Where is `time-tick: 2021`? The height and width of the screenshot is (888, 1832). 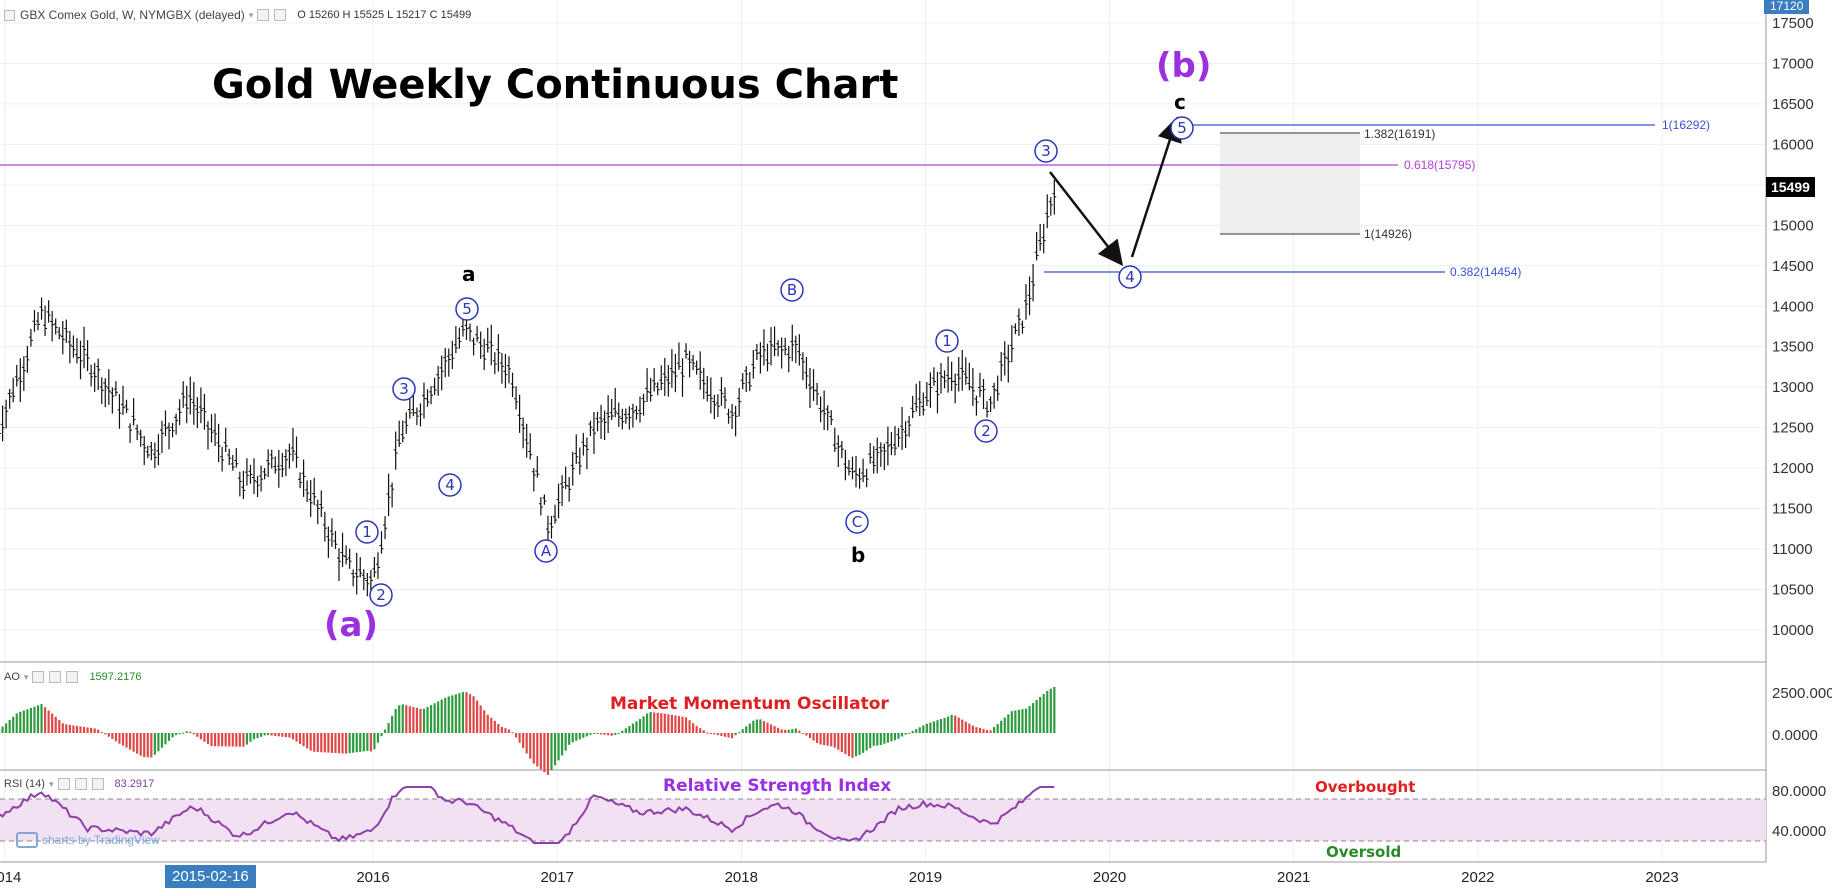 time-tick: 2021 is located at coordinates (1293, 877).